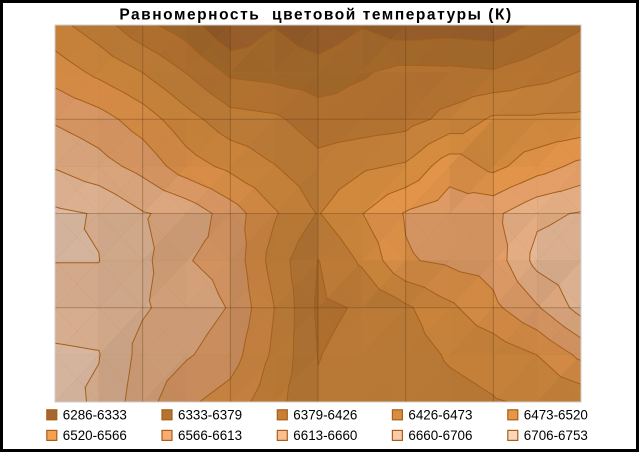  Describe the element at coordinates (210, 435) in the screenshot. I see `svg-text: 6566-6613` at that location.